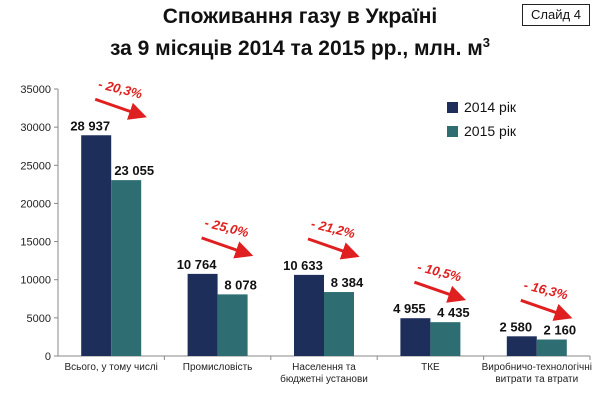  What do you see at coordinates (556, 15) in the screenshot?
I see `slide-number-badge: Слайд 4` at bounding box center [556, 15].